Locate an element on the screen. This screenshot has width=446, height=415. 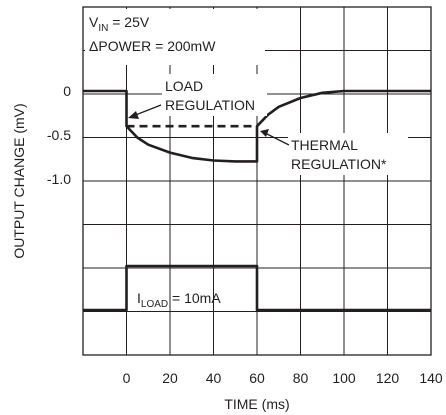
thermal-regulation-label-line1: THERMAL is located at coordinates (324, 145).